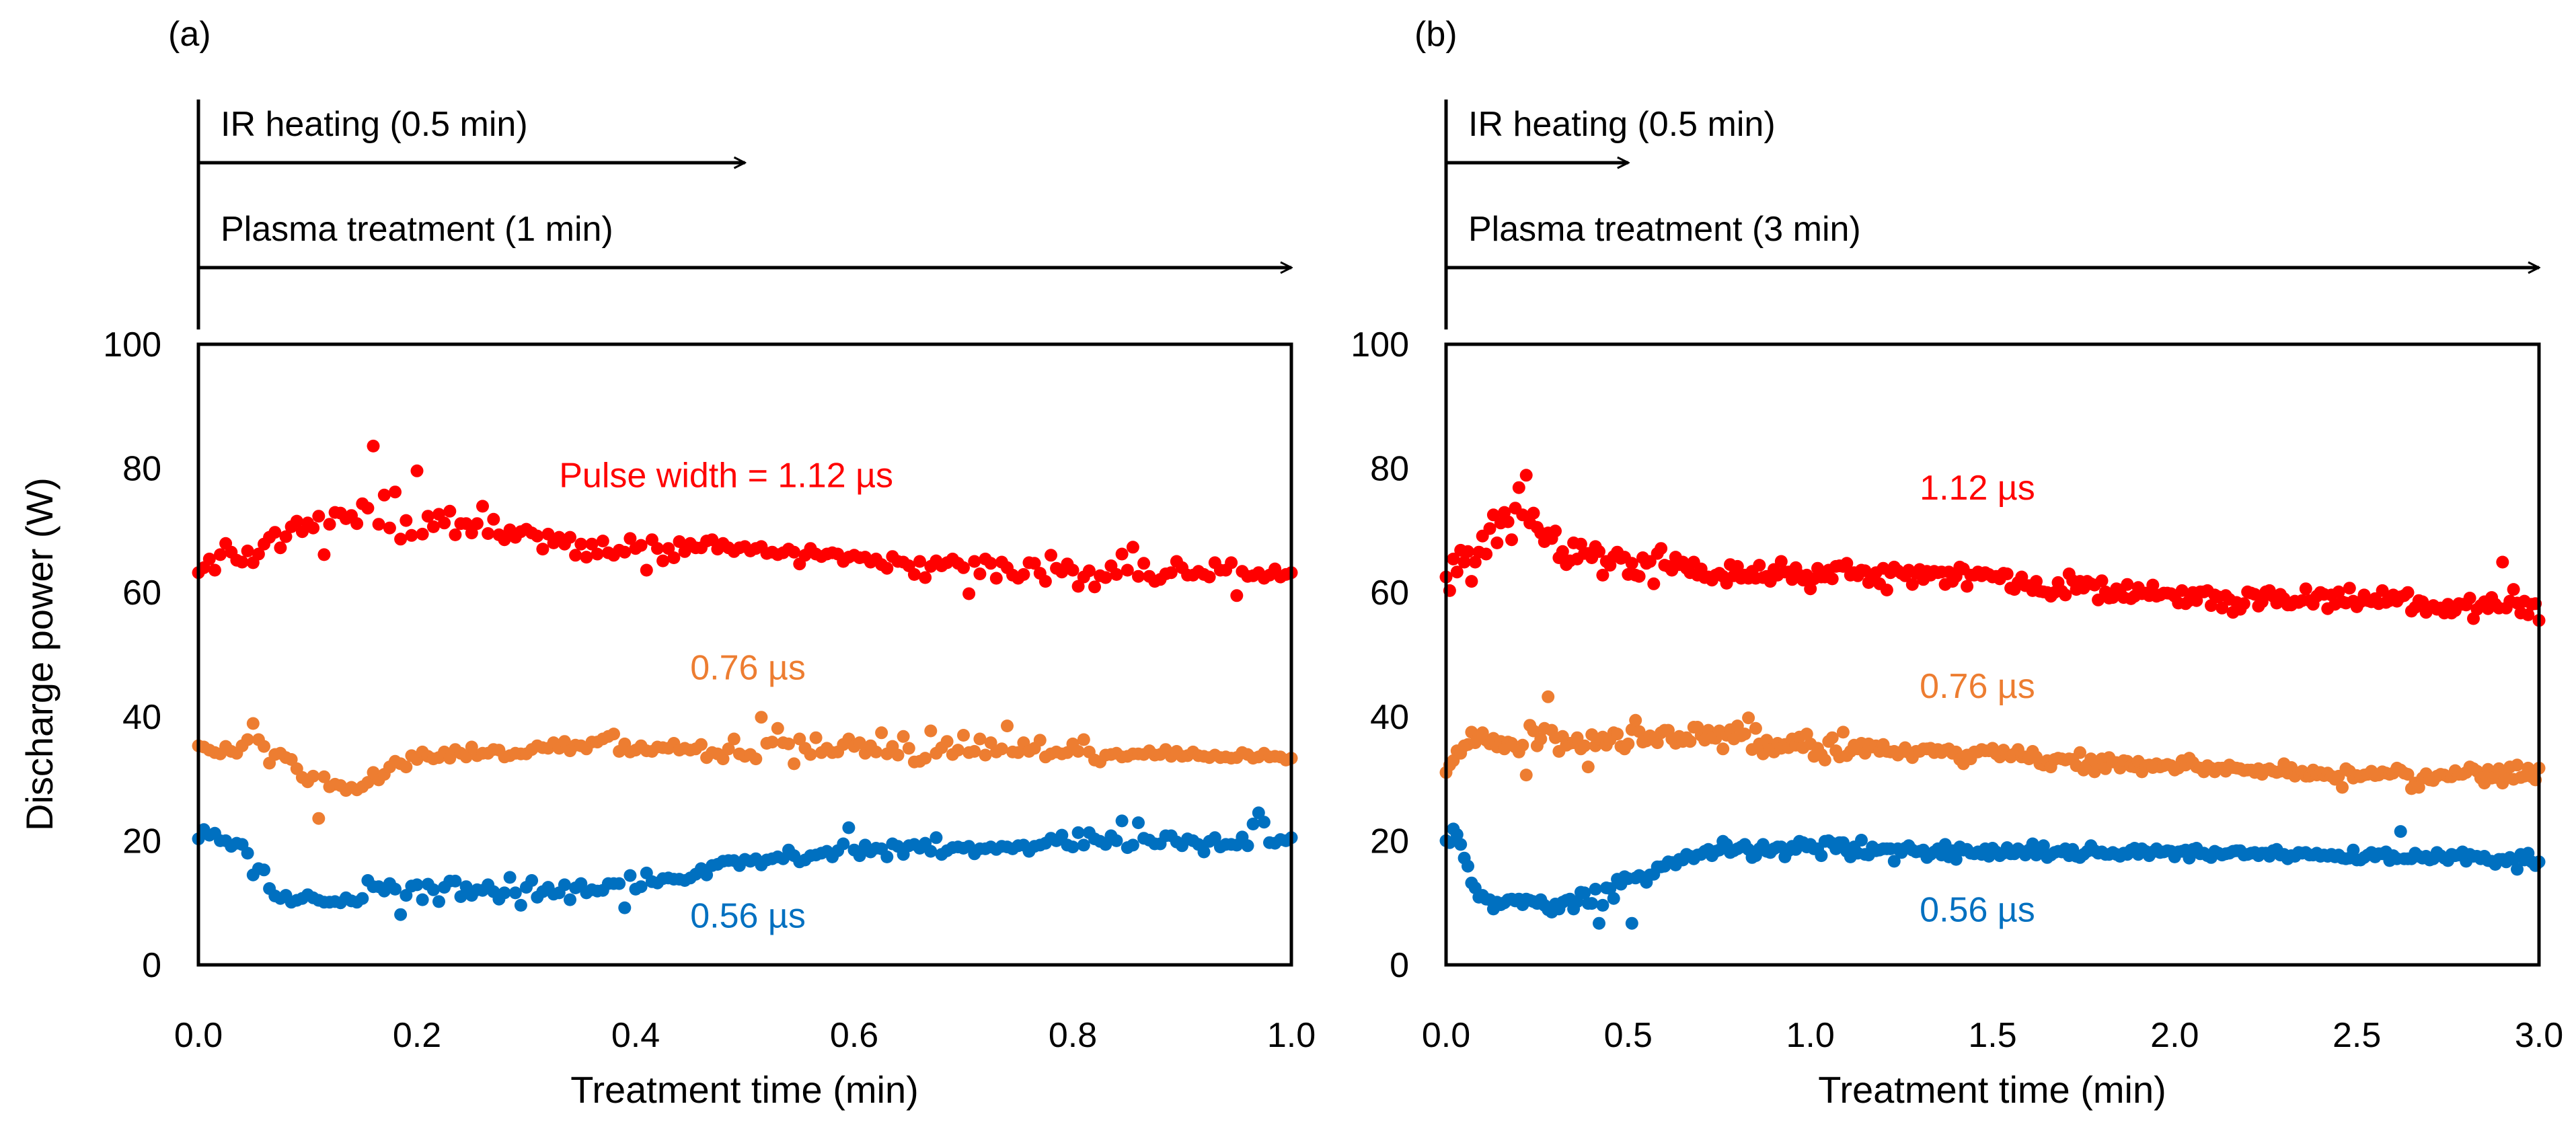  I want to click on series-076-points, so click(745, 768).